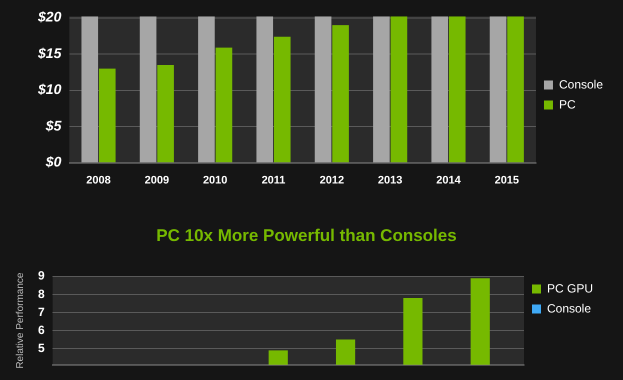 The width and height of the screenshot is (623, 380). Describe the element at coordinates (41, 311) in the screenshot. I see `y-tick-label: 7` at that location.